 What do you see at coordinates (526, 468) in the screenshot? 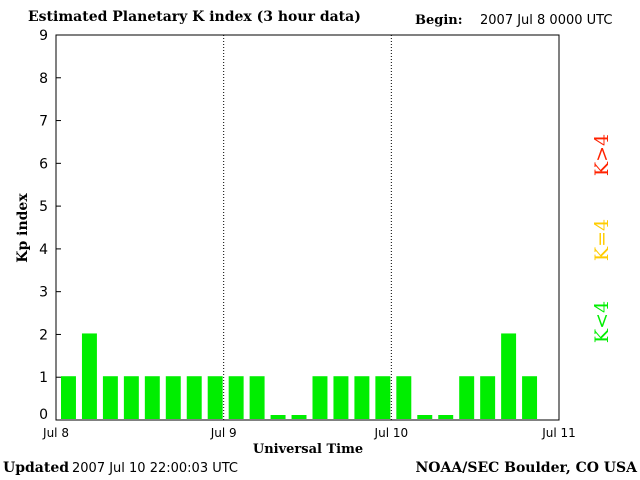
I see `source-label: NOAA/SEC Boulder, CO USA` at bounding box center [526, 468].